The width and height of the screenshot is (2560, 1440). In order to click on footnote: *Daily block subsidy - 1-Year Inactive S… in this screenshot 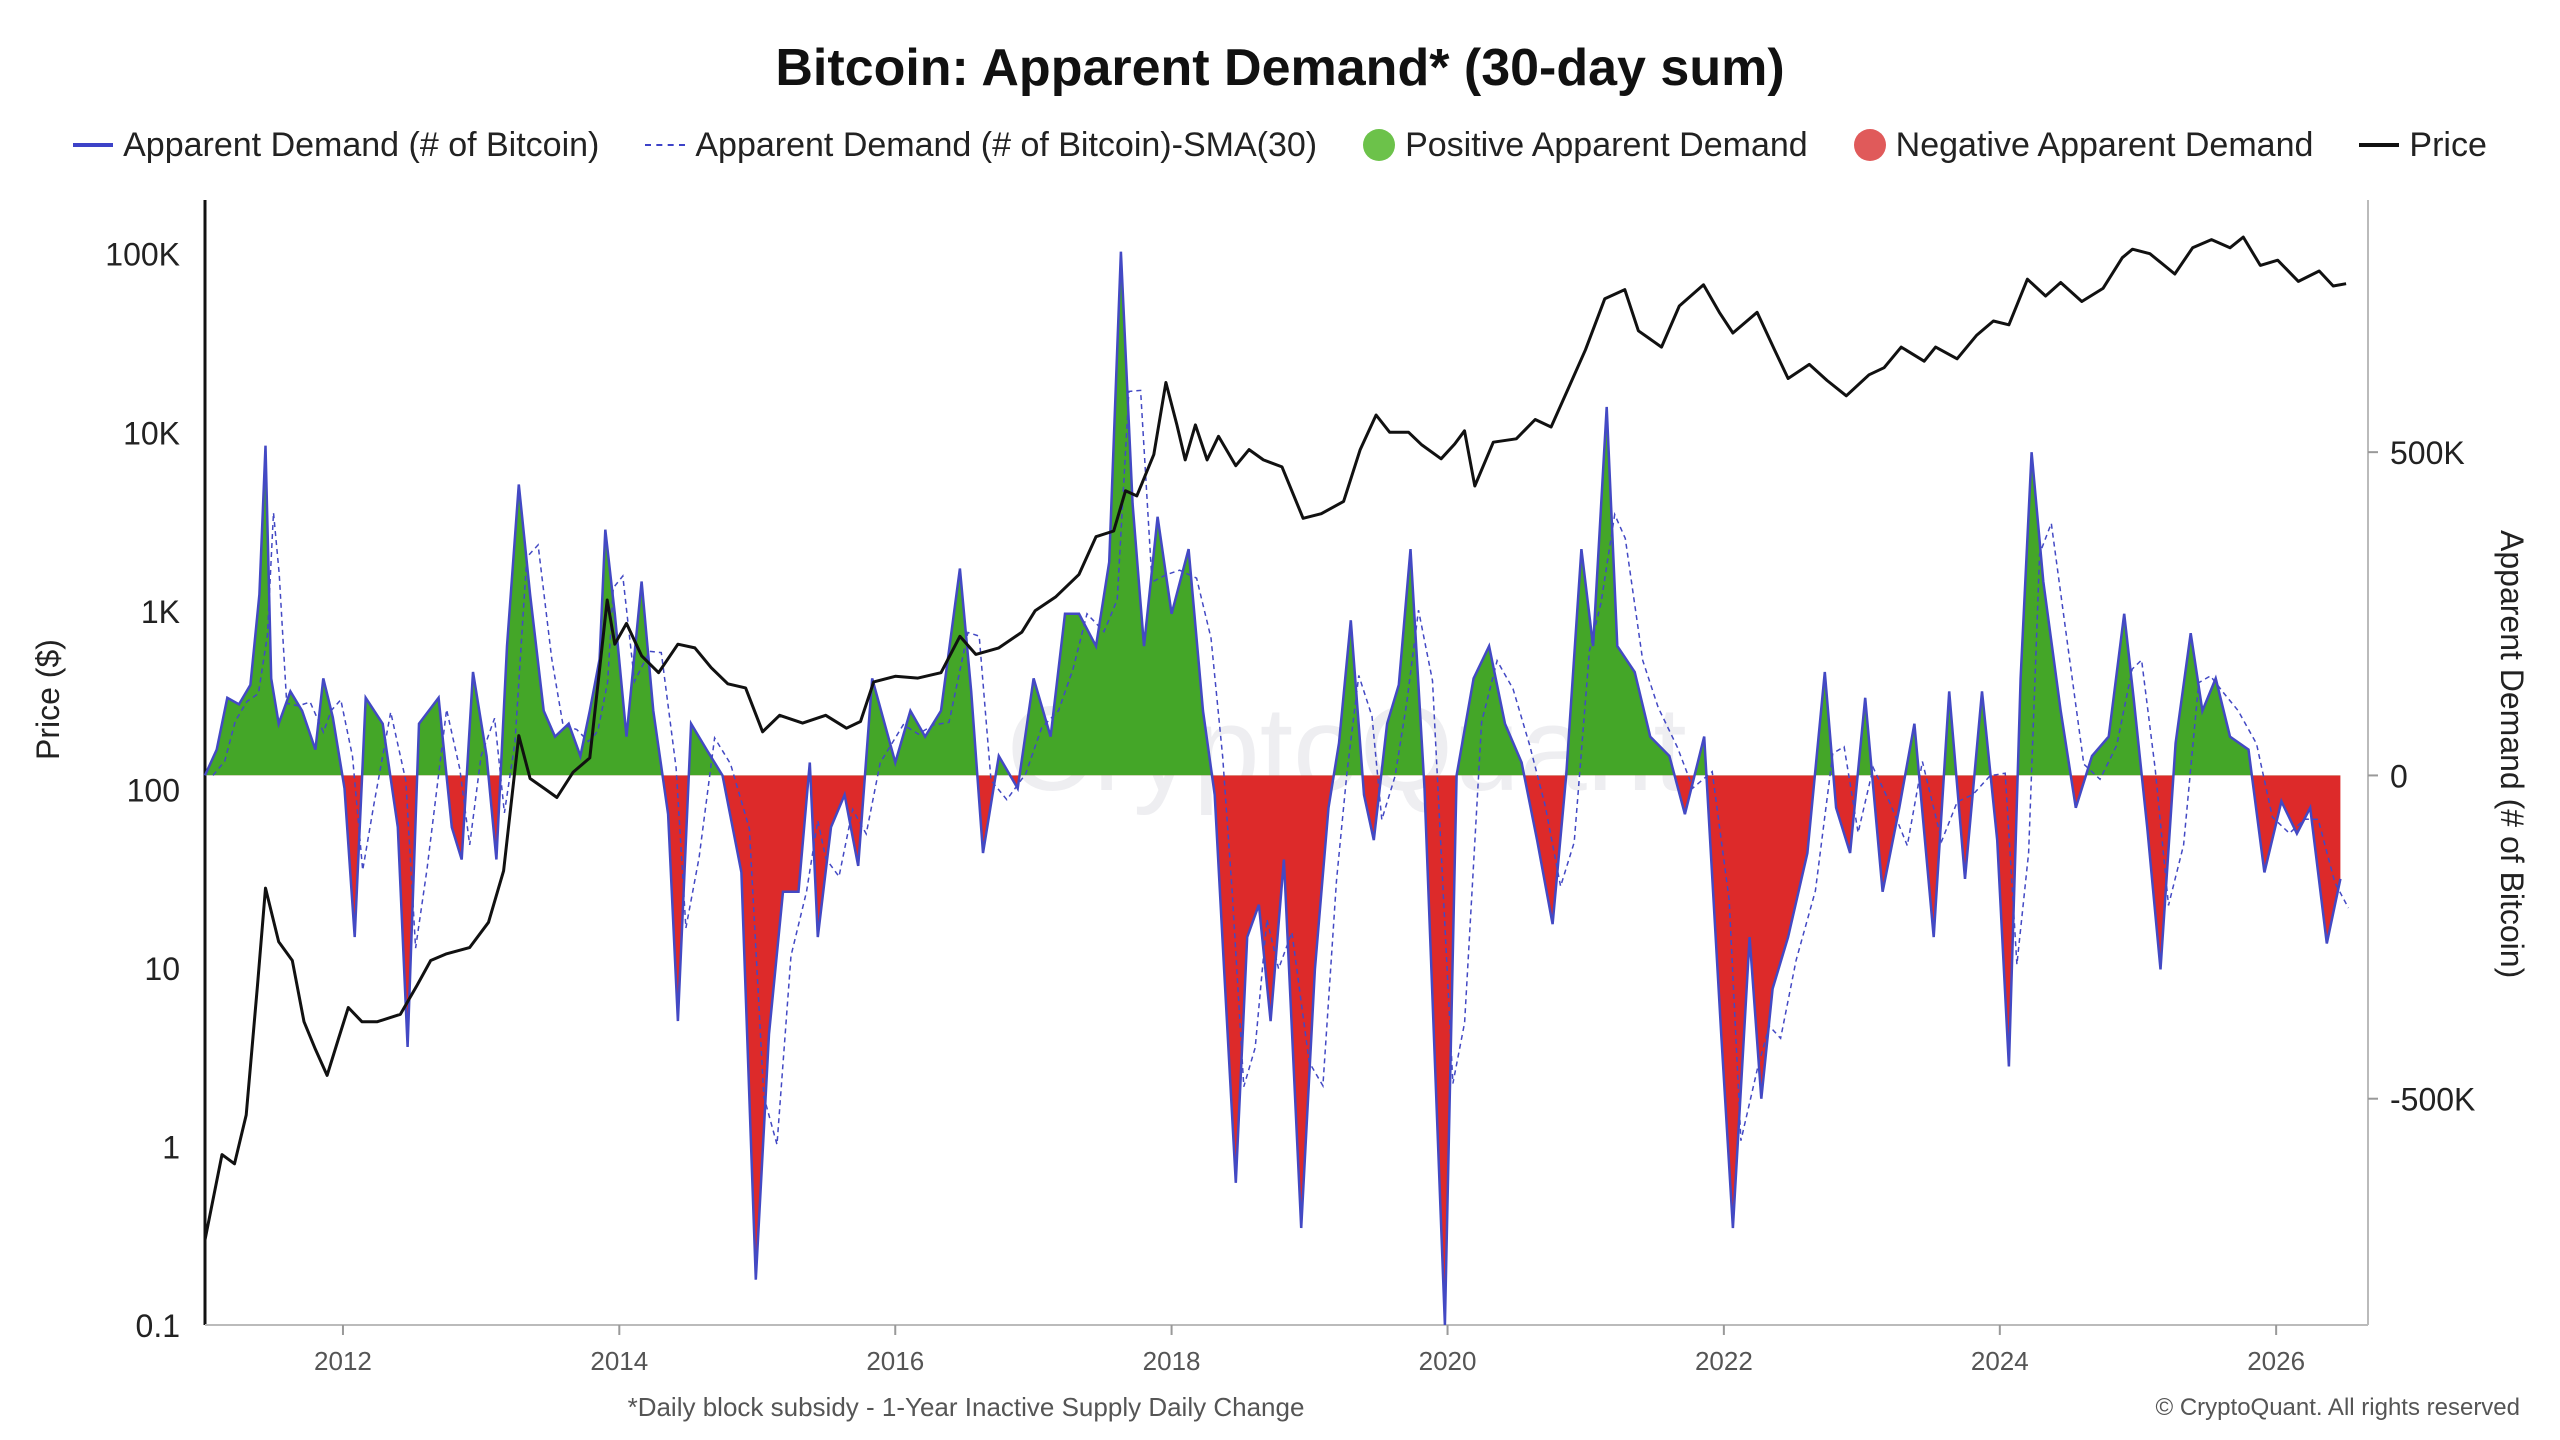, I will do `click(966, 1407)`.